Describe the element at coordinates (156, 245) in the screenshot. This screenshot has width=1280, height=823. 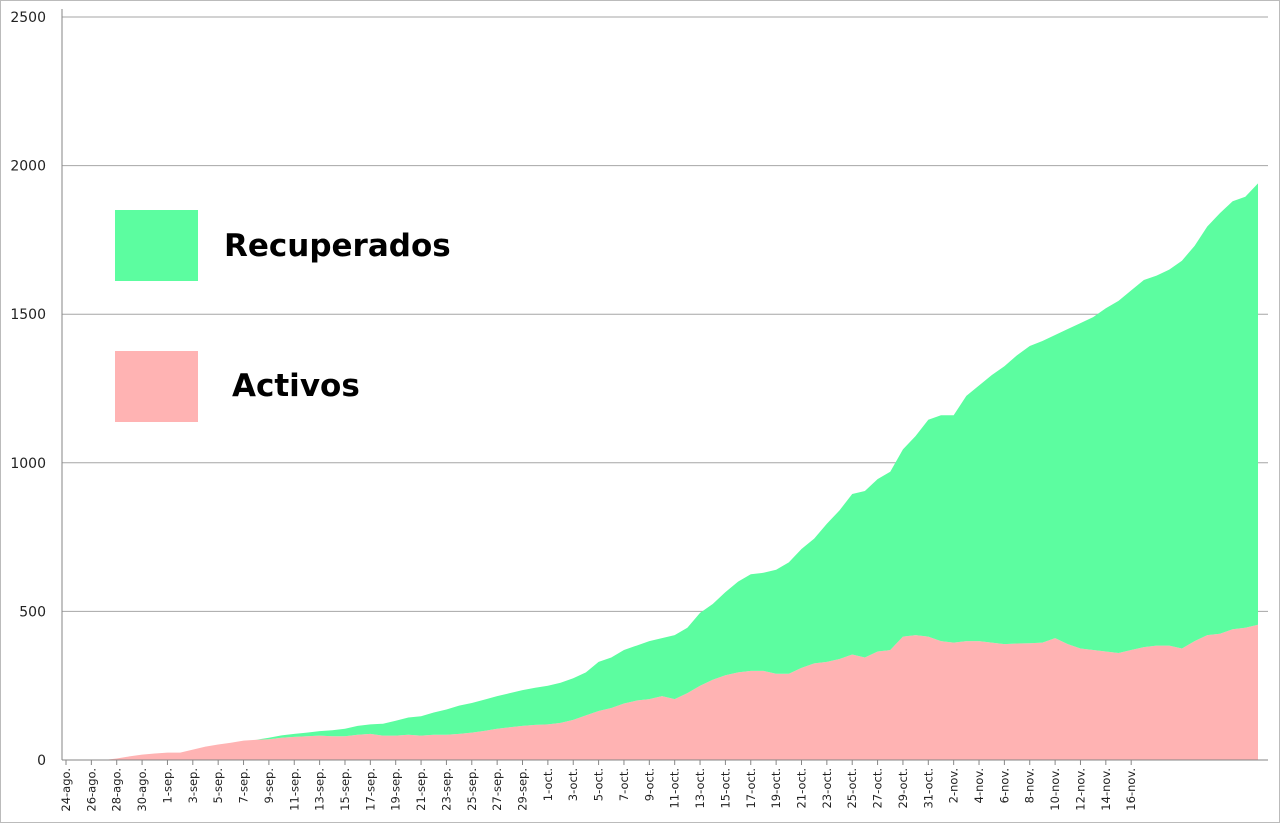
I see `legend-swatch-recuperados` at that location.